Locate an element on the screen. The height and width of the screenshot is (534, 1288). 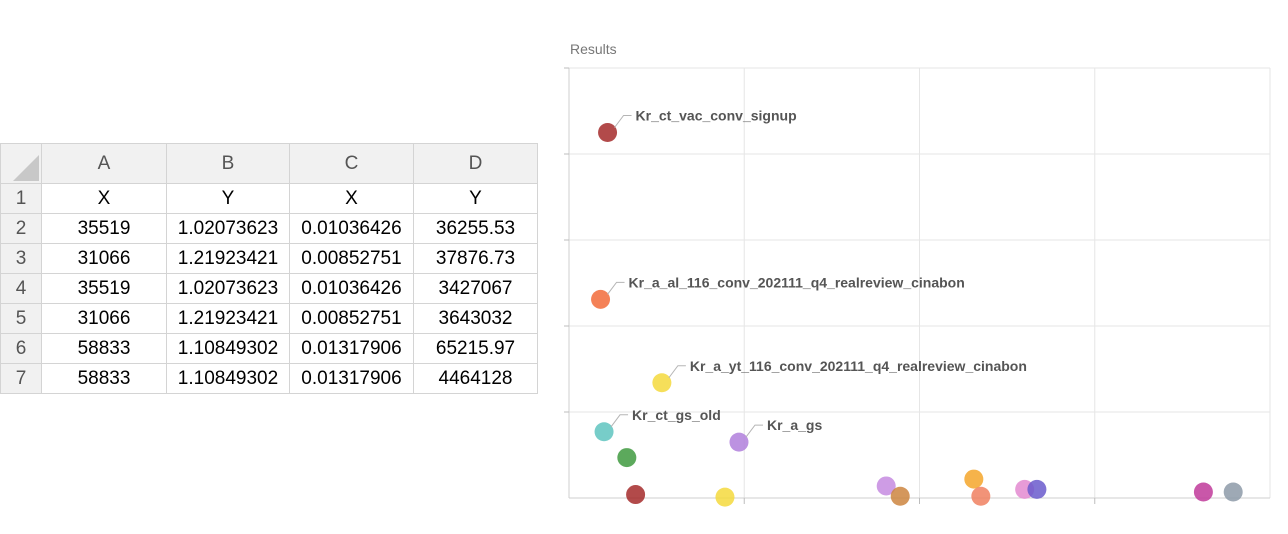
row-header: 7 is located at coordinates (21, 378).